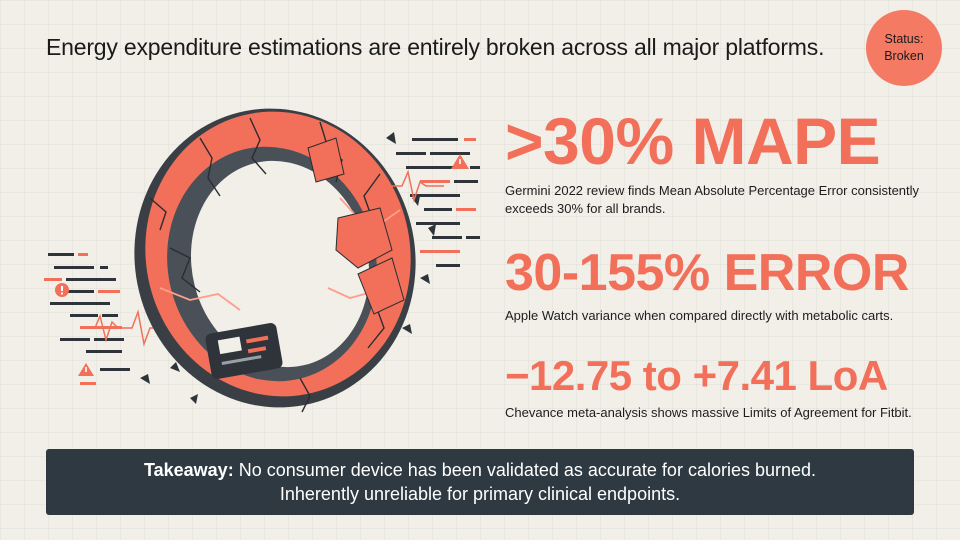  I want to click on stat-value: >30% MAPE, so click(693, 141).